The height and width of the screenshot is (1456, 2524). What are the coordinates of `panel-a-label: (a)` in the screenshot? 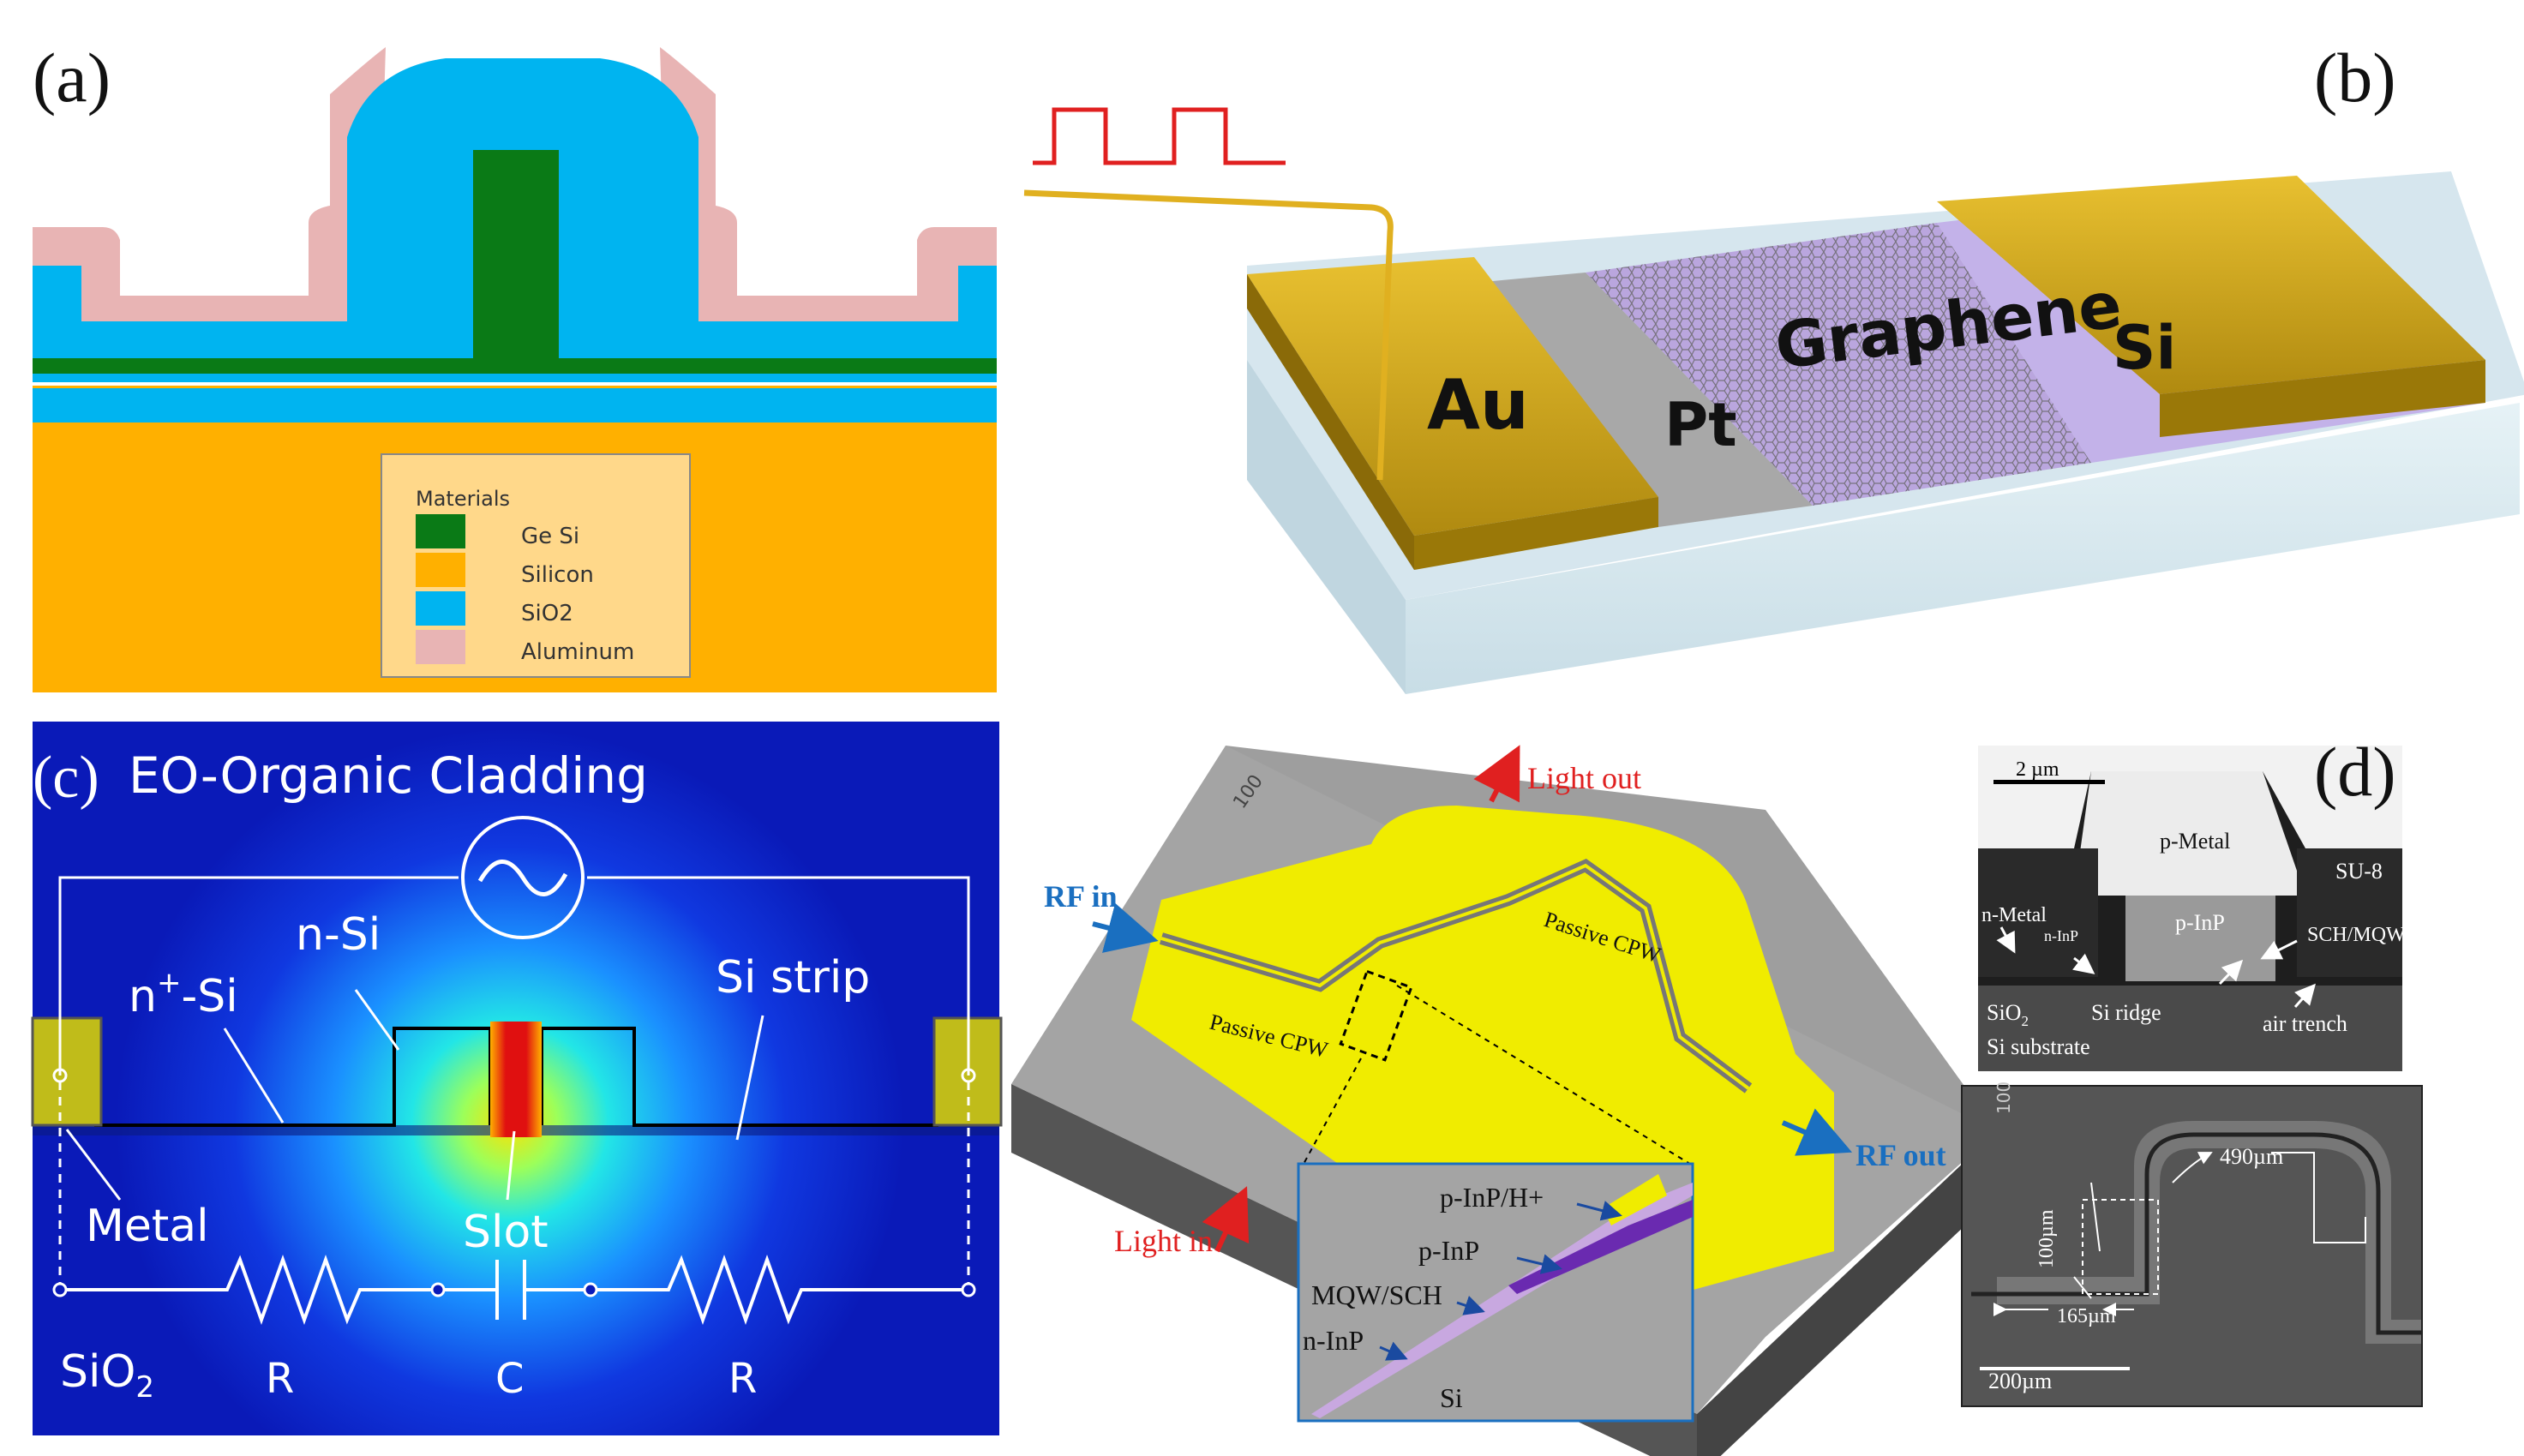 It's located at (72, 78).